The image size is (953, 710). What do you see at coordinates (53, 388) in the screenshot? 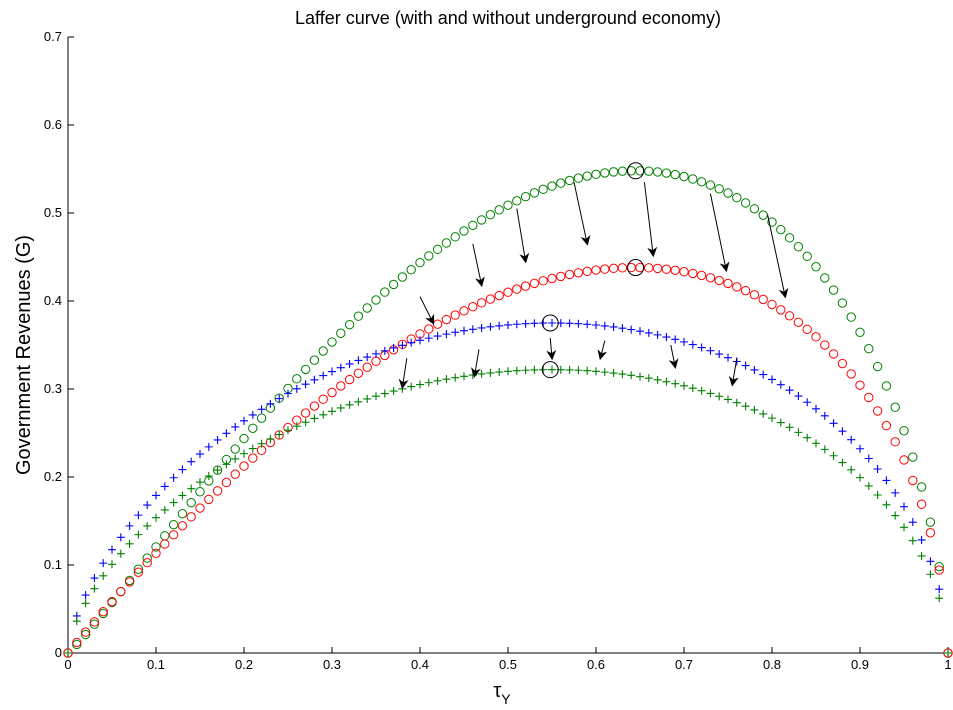
I see `y-tick-label: 0.3` at bounding box center [53, 388].